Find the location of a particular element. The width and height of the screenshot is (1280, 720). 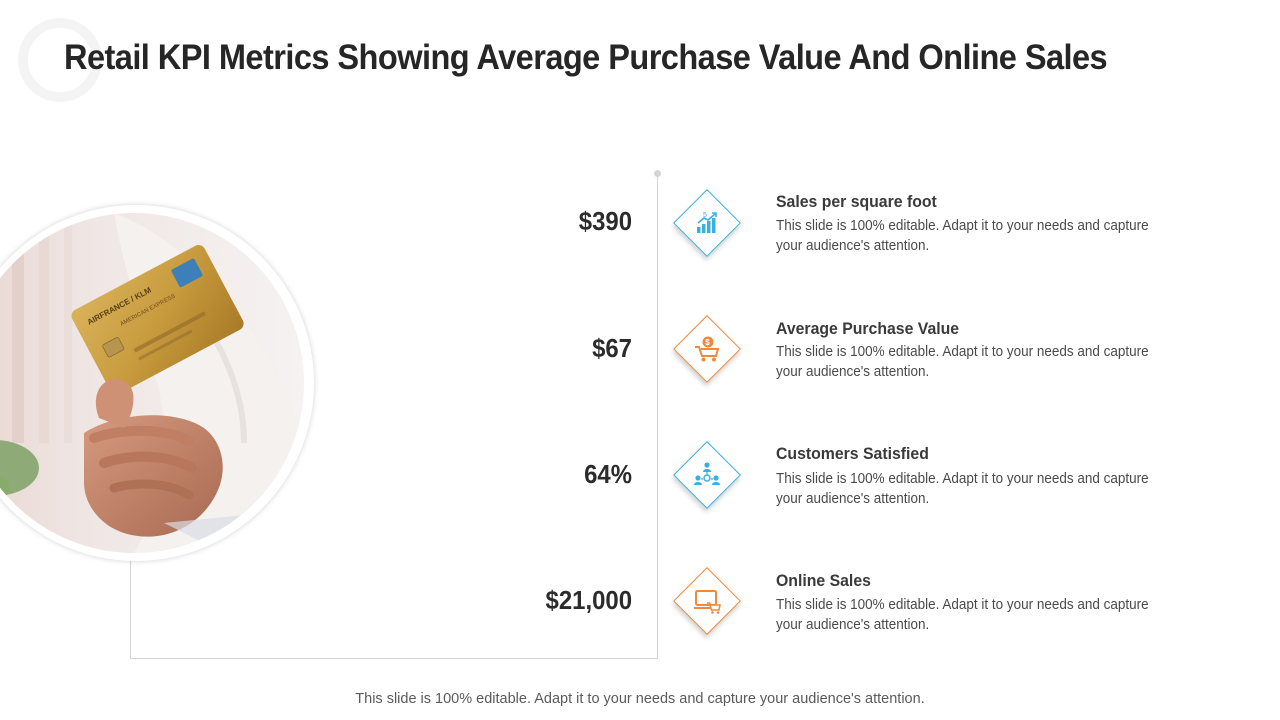

cart-dollar-icon: $ is located at coordinates (707, 349).